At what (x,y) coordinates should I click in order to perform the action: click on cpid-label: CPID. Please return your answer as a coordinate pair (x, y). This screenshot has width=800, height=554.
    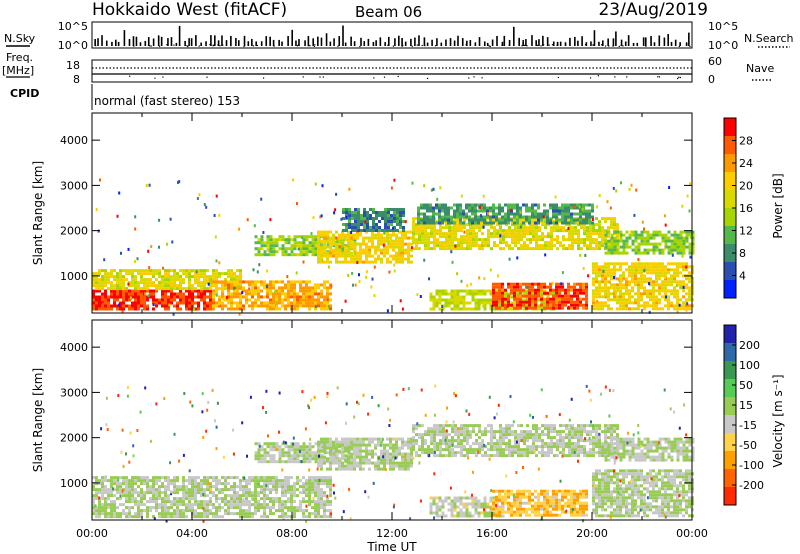
    Looking at the image, I should click on (24, 93).